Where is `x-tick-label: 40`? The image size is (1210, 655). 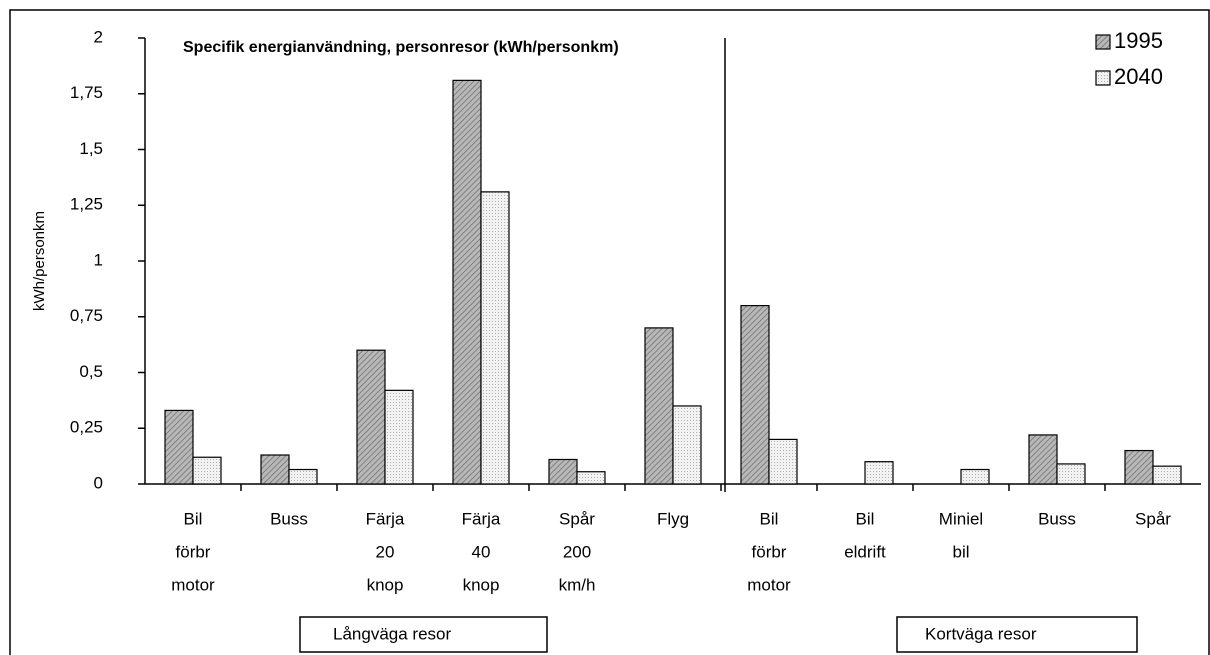 x-tick-label: 40 is located at coordinates (481, 551).